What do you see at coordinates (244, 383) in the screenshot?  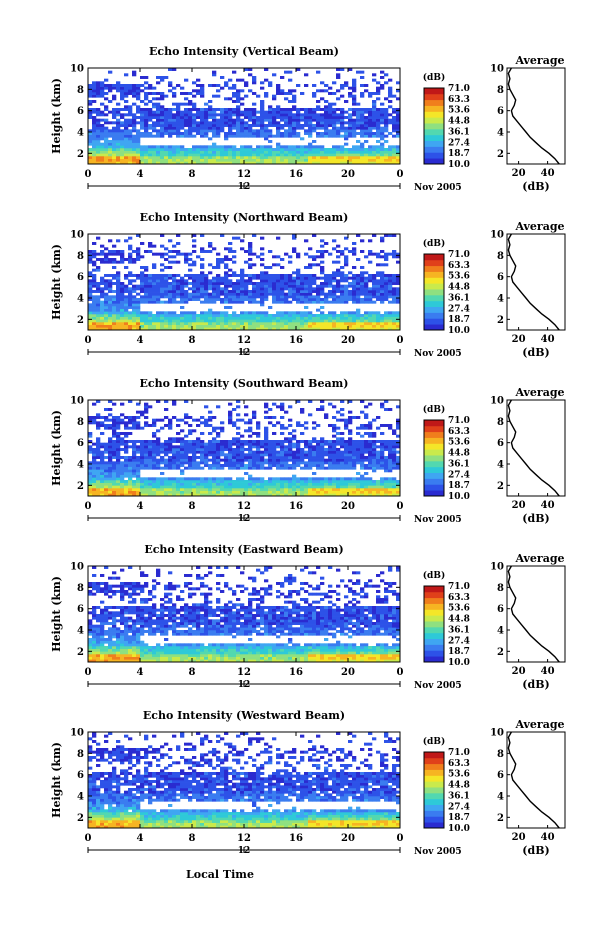 I see `panel-title: Echo Intensity (Southward Beam)` at bounding box center [244, 383].